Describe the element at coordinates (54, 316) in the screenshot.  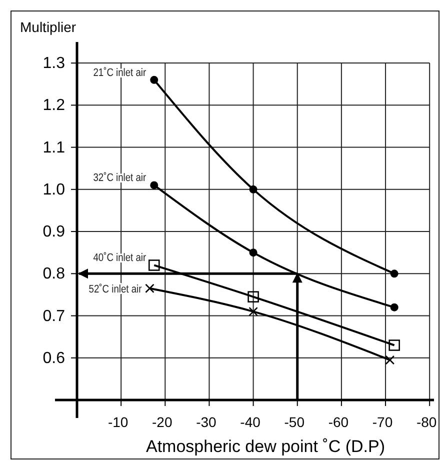
I see `y-tick-label: 0.7` at that location.